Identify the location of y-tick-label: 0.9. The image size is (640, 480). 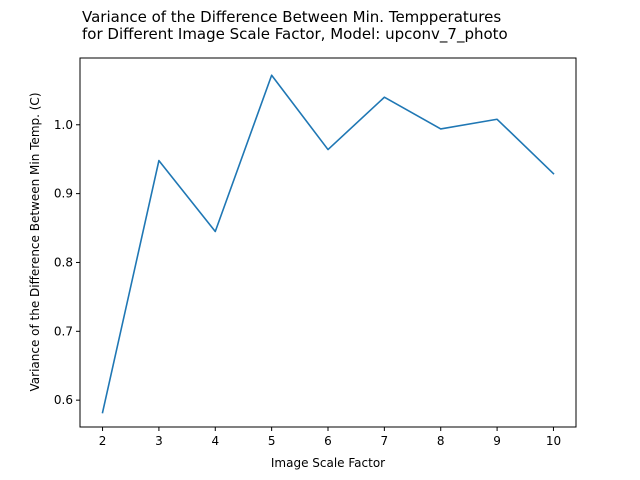
(63, 194).